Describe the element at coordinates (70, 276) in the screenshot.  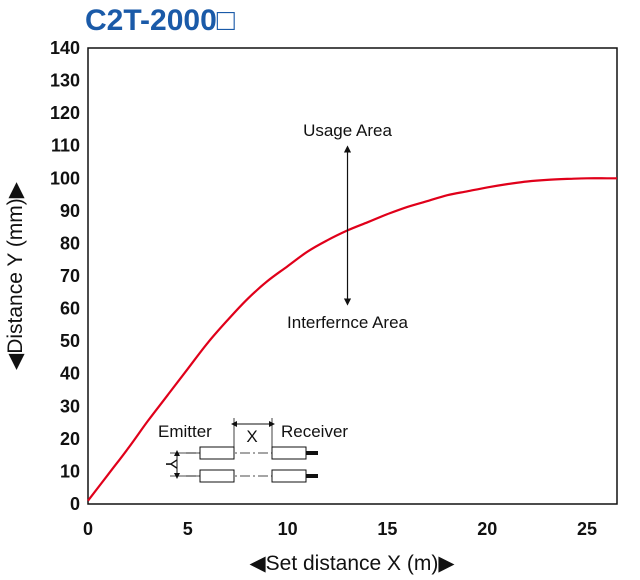
I see `y-tick-label: 70` at that location.